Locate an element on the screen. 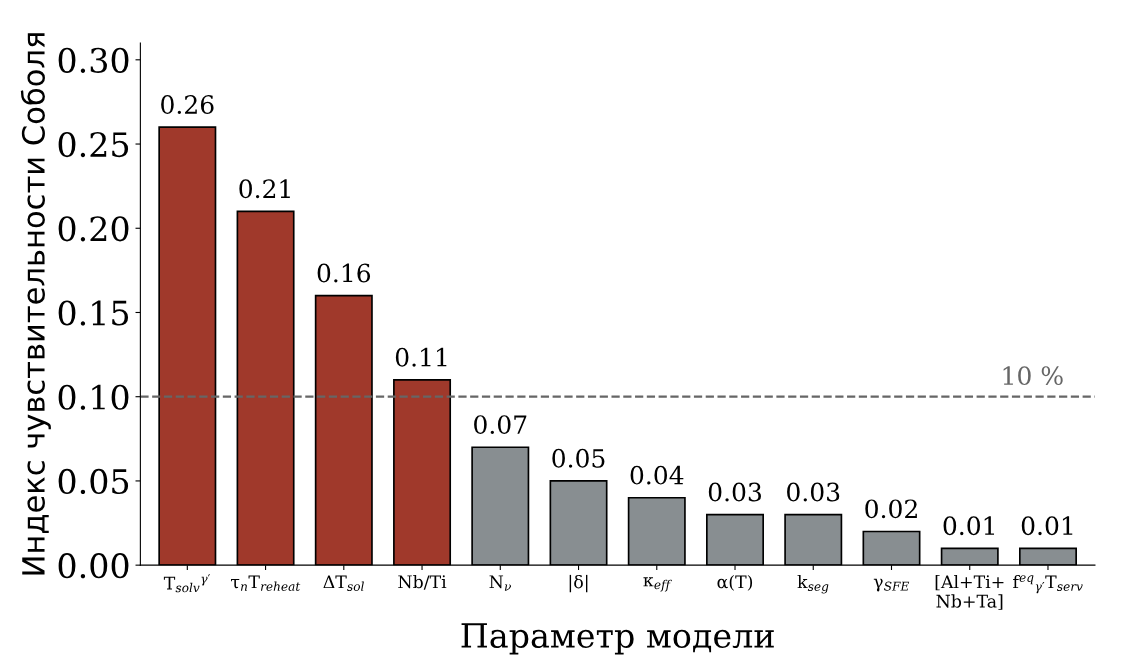 The height and width of the screenshot is (661, 1123). y-tick-label: 0.10 is located at coordinates (93, 397).